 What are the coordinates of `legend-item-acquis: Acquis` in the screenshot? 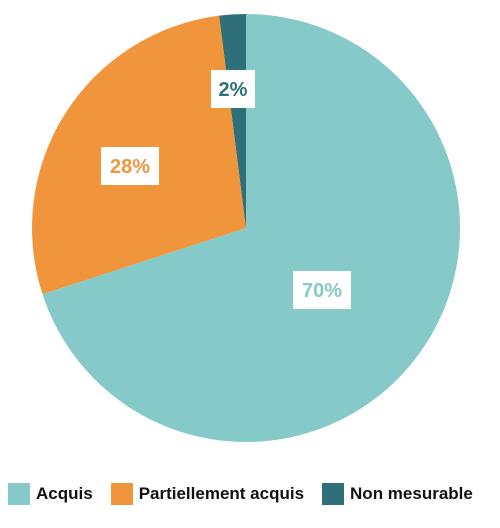 It's located at (50, 494).